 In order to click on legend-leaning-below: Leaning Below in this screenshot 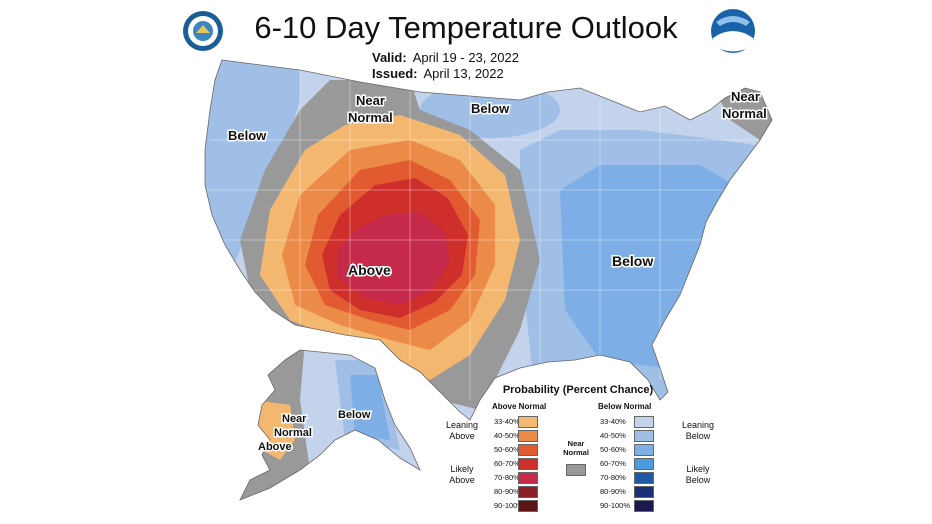, I will do `click(698, 430)`.